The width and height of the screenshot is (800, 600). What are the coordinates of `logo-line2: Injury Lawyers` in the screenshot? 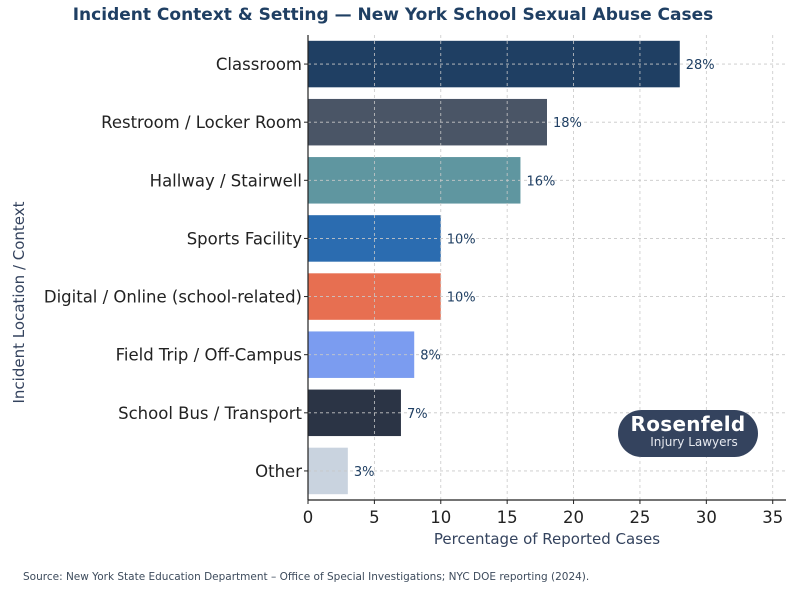 It's located at (694, 442).